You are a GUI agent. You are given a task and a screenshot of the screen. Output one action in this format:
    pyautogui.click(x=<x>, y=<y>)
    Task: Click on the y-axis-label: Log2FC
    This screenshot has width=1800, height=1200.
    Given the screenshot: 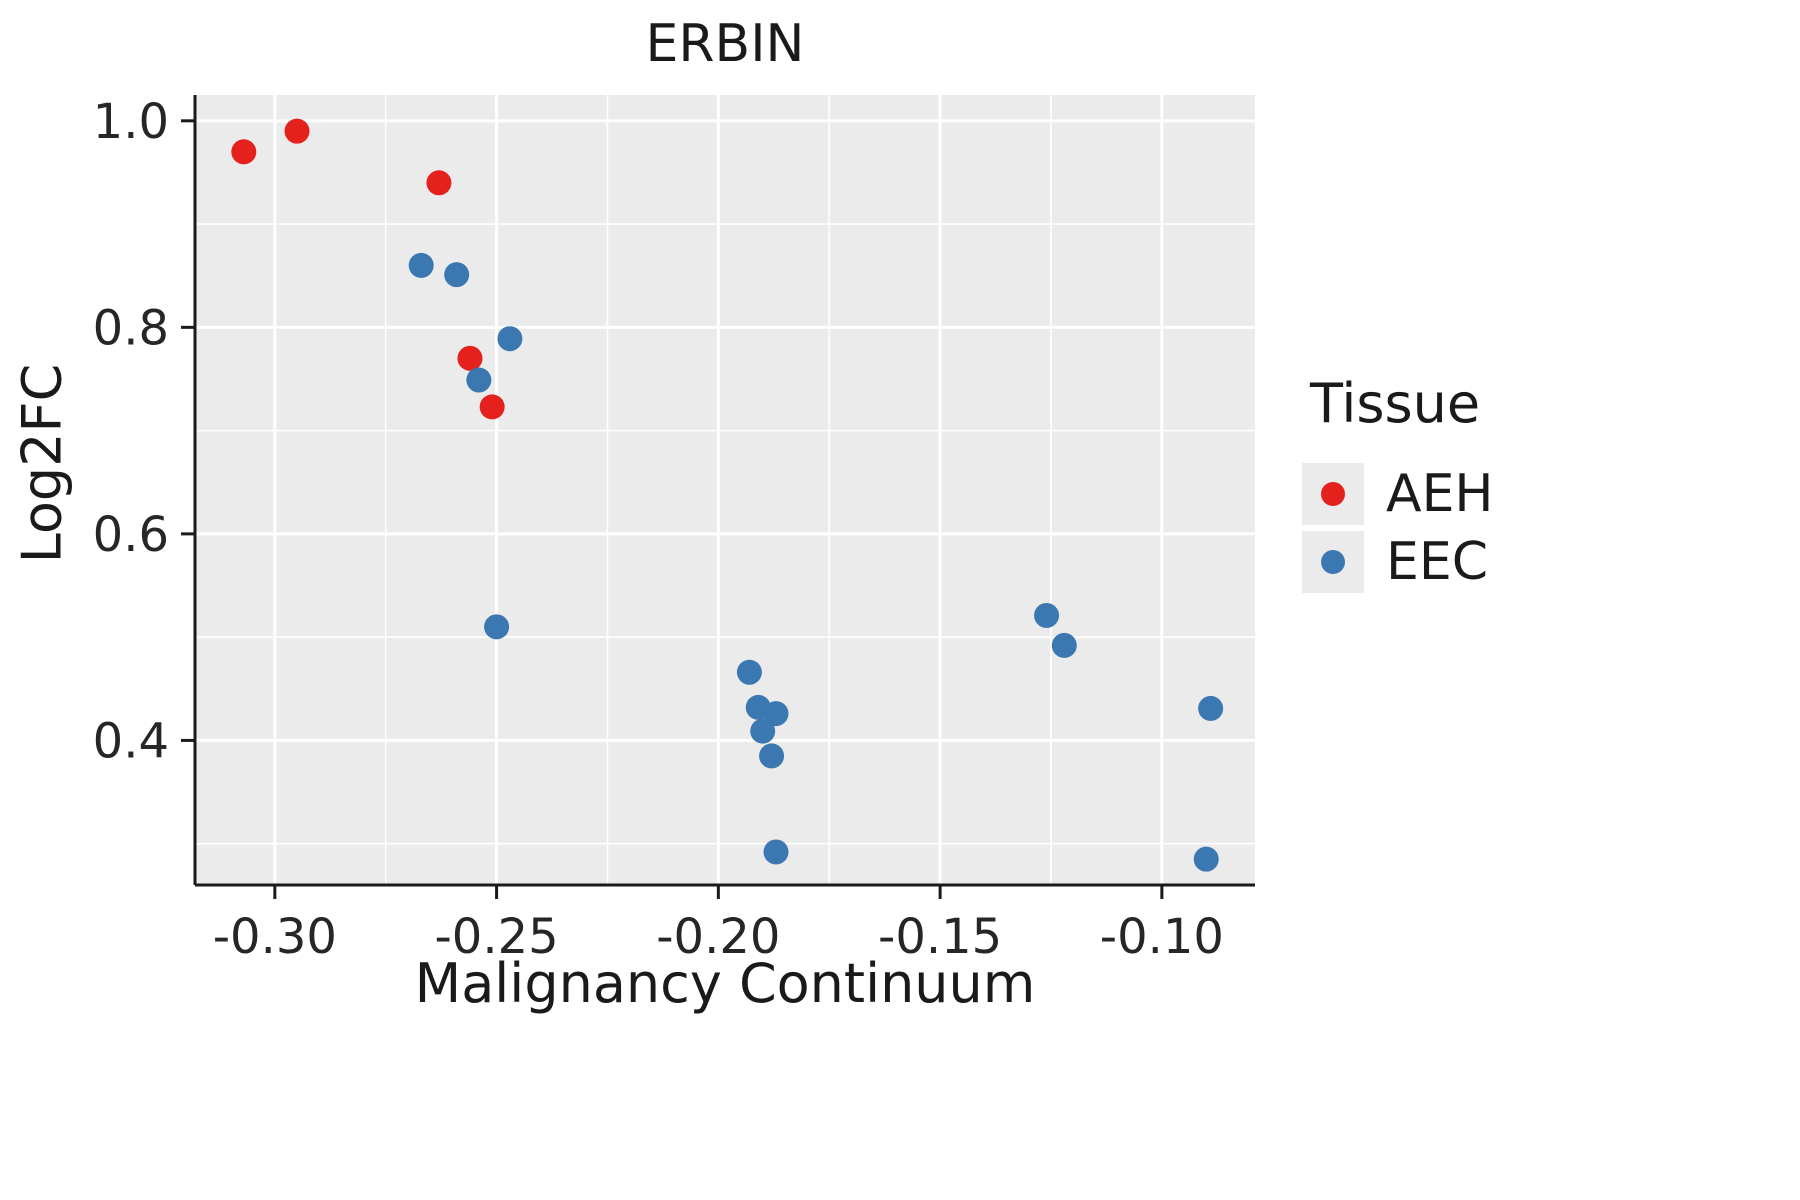 What is the action you would take?
    pyautogui.click(x=42, y=463)
    